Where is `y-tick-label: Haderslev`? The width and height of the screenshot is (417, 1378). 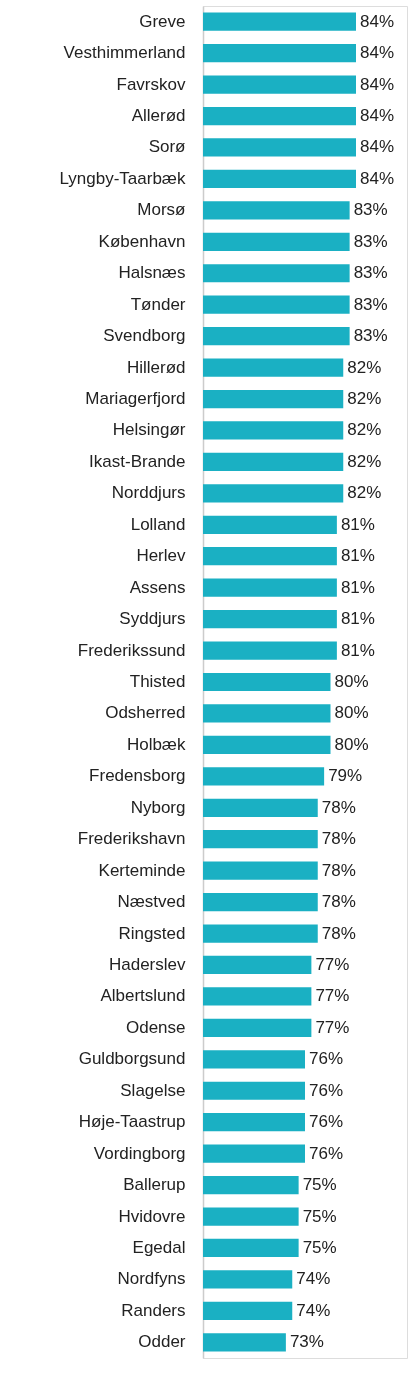 y-tick-label: Haderslev is located at coordinates (147, 964).